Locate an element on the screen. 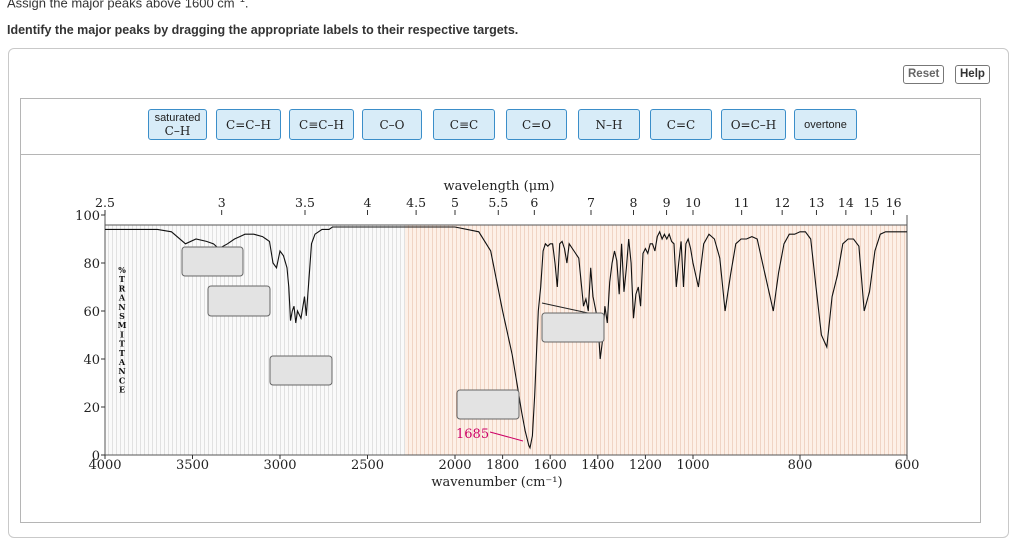  label-aldehyde-ch: O=C–H is located at coordinates (753, 124).